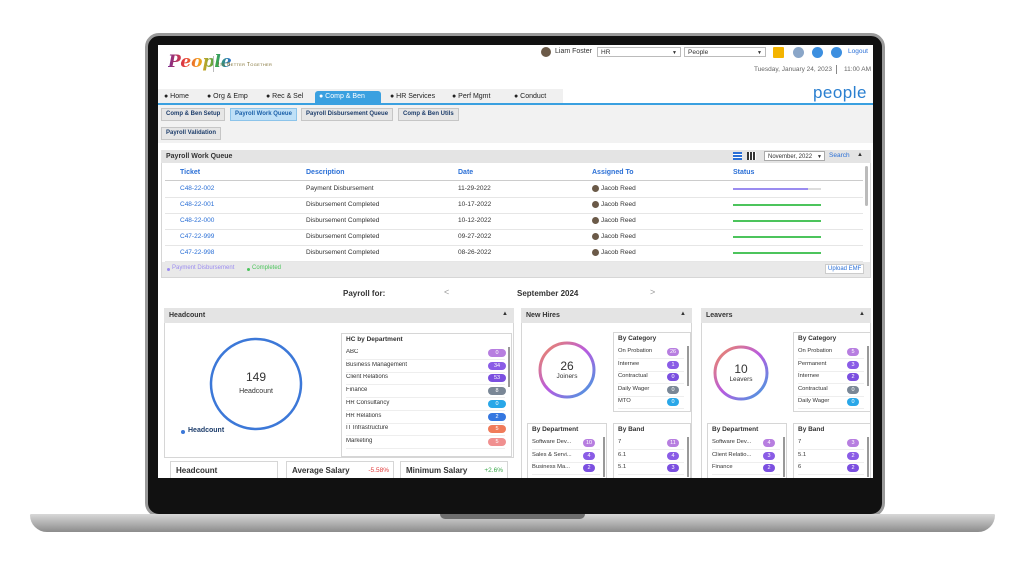 This screenshot has width=1024, height=576. What do you see at coordinates (836, 69) in the screenshot?
I see `date-divider` at bounding box center [836, 69].